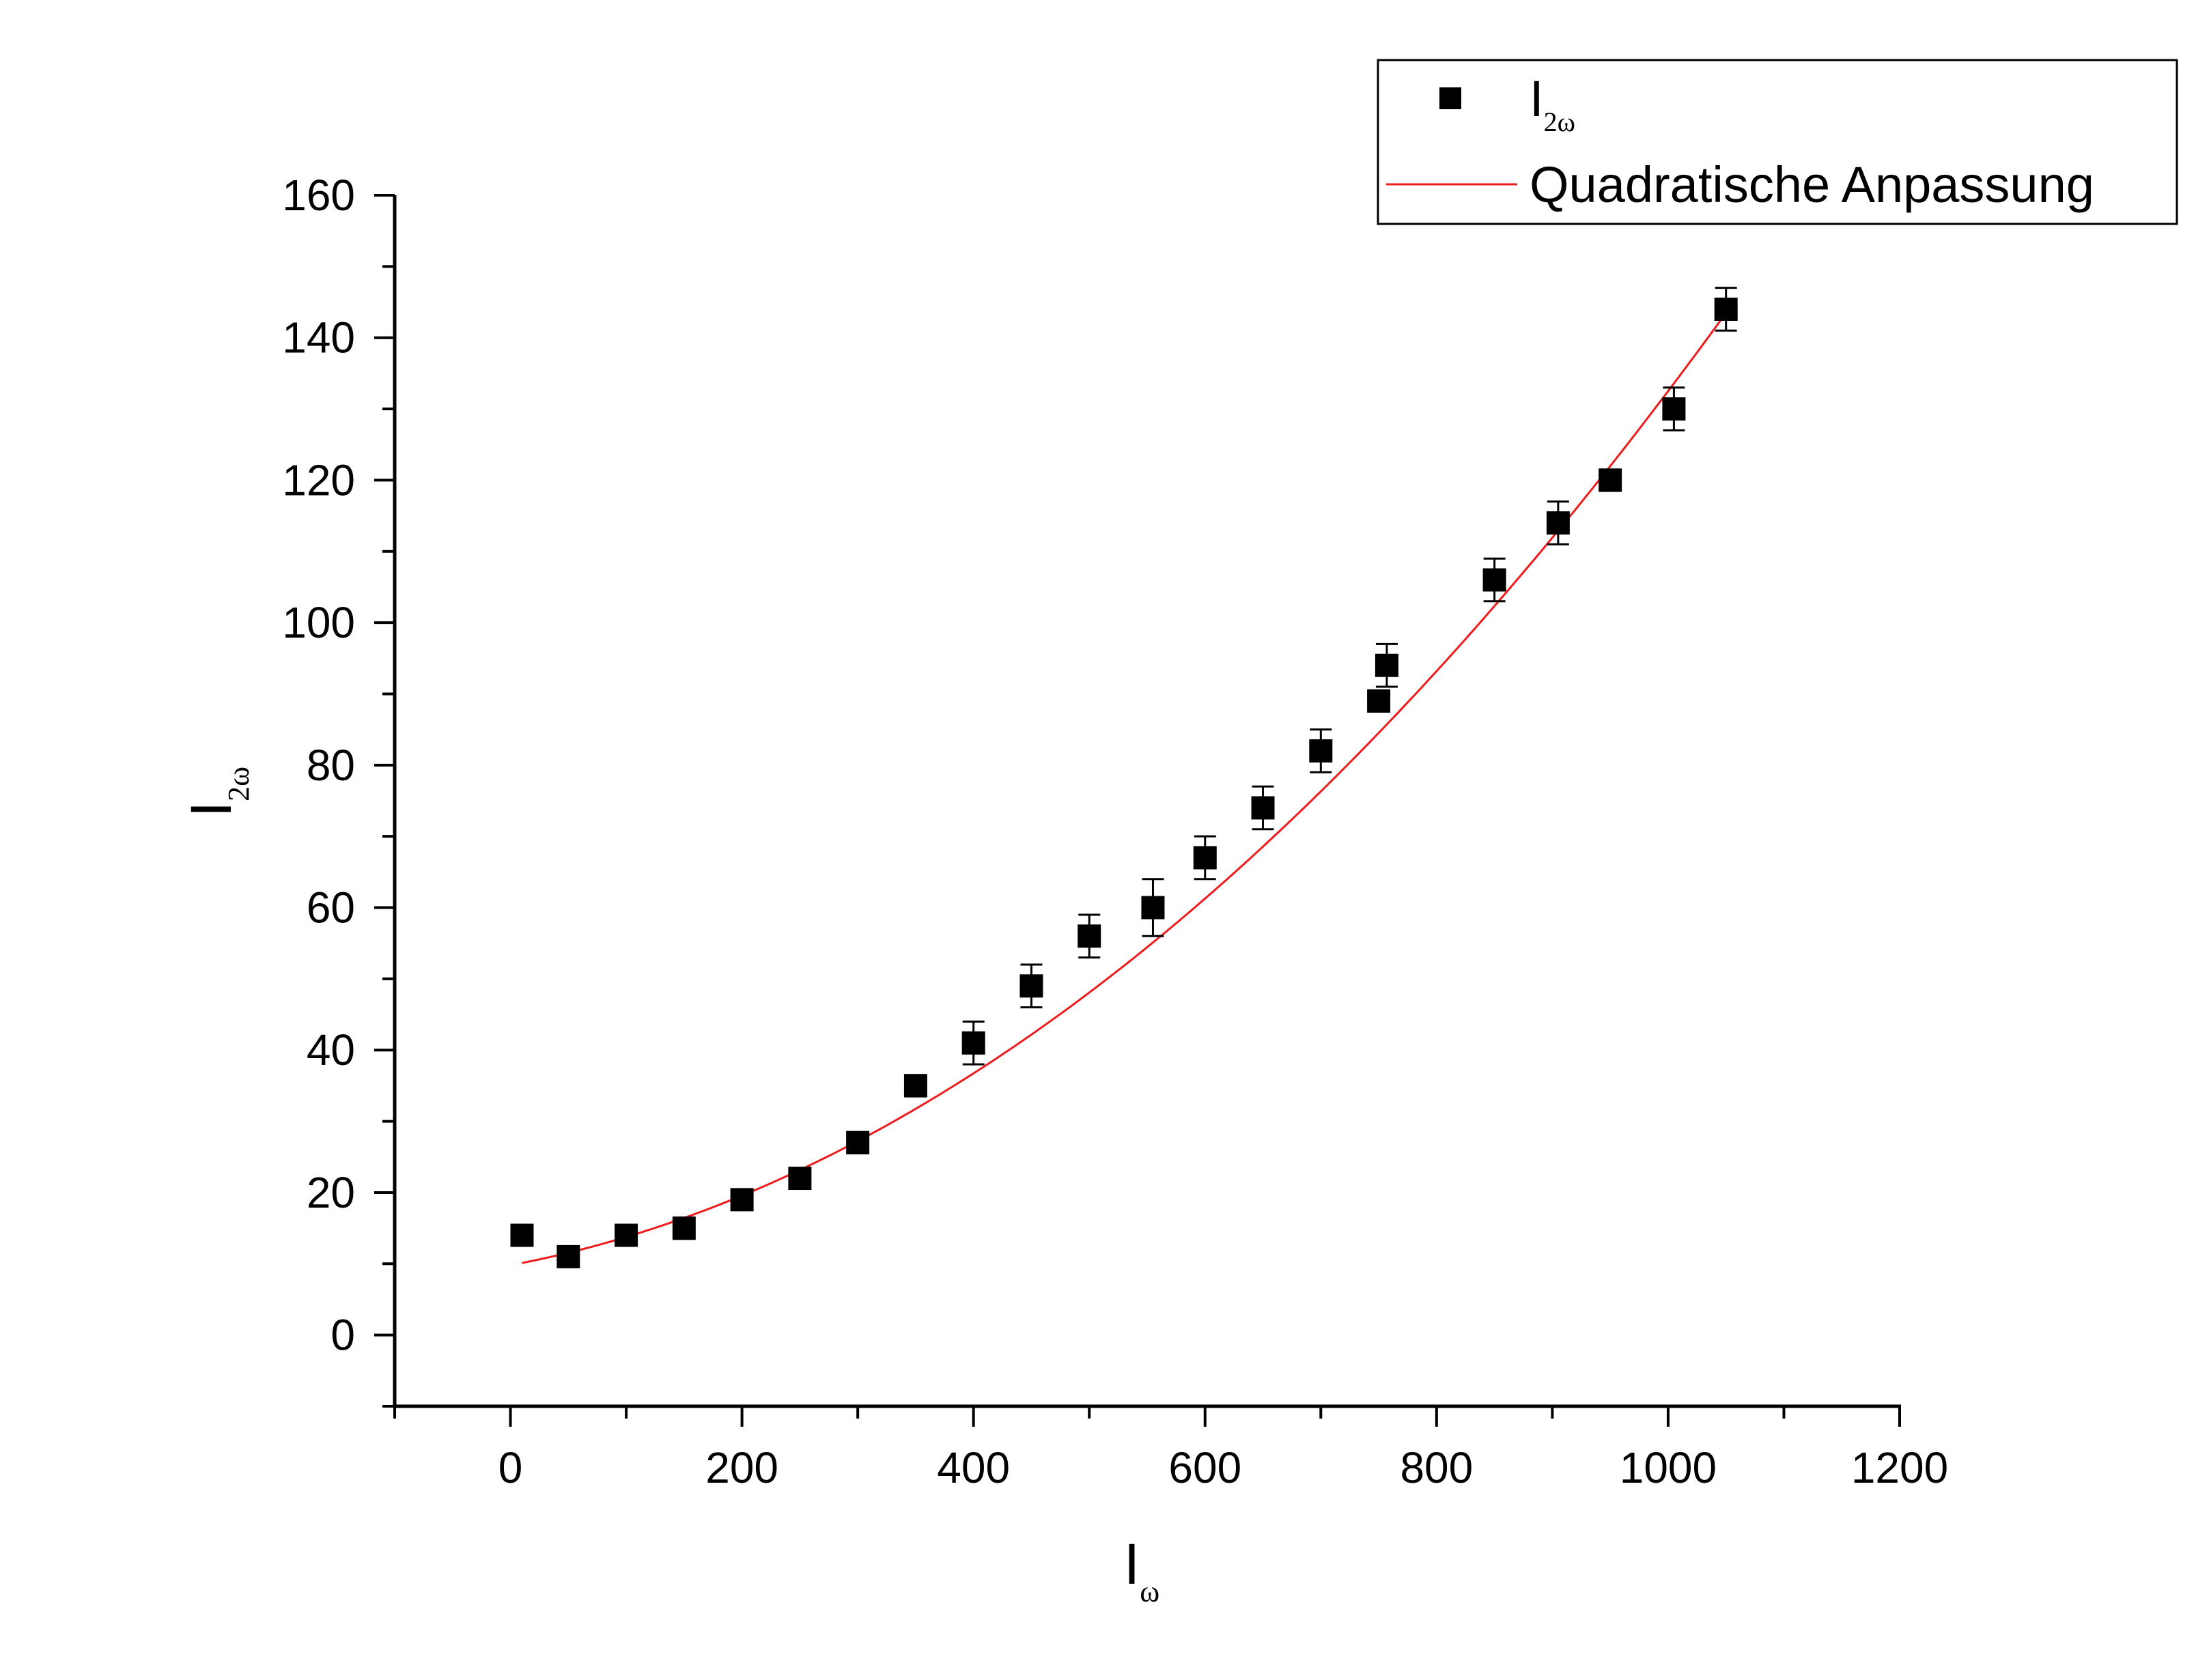 This screenshot has height=1680, width=2196. Describe the element at coordinates (217, 792) in the screenshot. I see `y-axis-title: I2ω` at that location.